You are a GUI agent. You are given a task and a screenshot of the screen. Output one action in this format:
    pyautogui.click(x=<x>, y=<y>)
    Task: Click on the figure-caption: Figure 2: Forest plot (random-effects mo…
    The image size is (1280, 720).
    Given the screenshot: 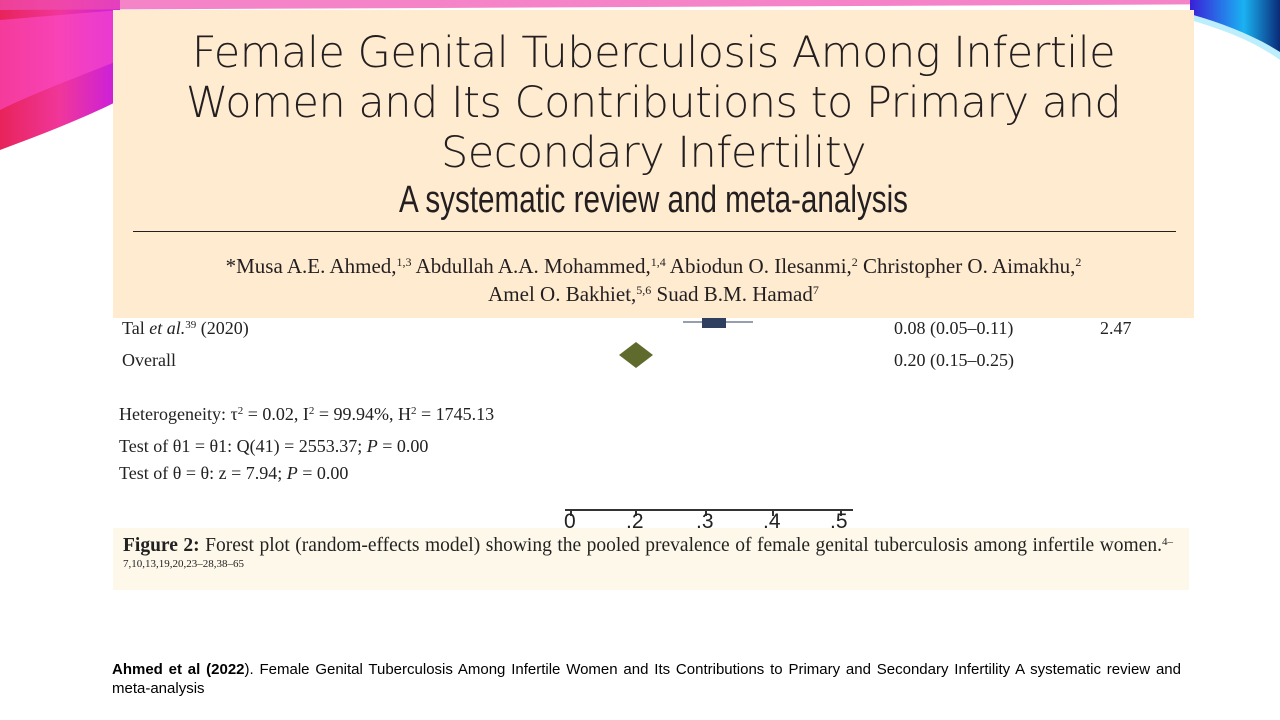 What is the action you would take?
    pyautogui.click(x=648, y=552)
    